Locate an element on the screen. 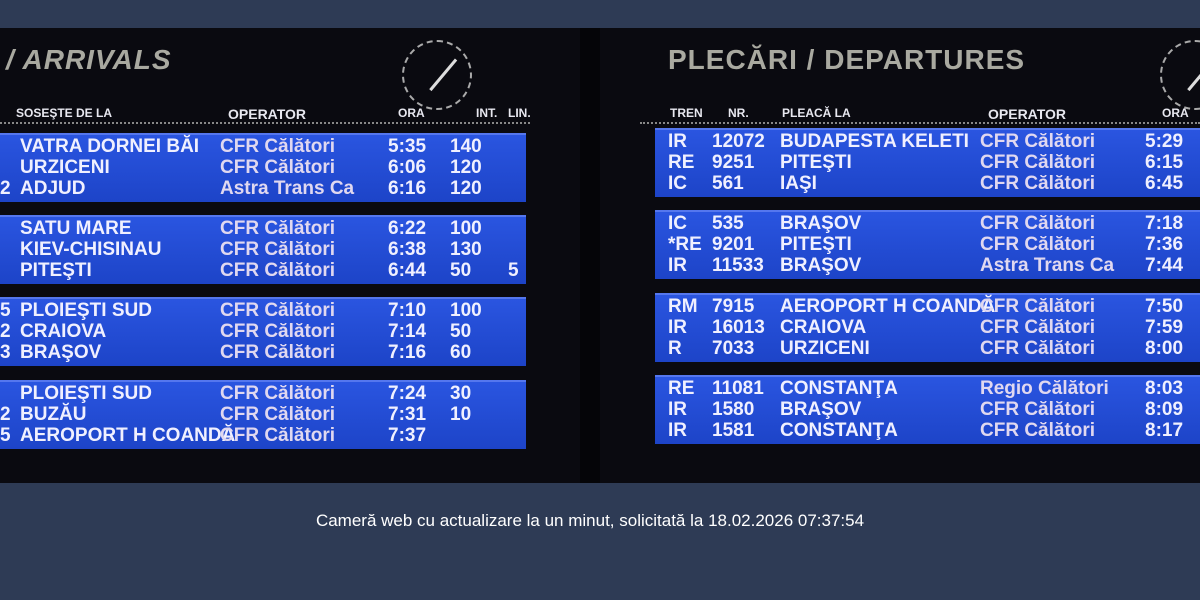  departure-row: IR 12072 BUDAPESTA KELETI CFR Călători 5:29 is located at coordinates (900, 142).